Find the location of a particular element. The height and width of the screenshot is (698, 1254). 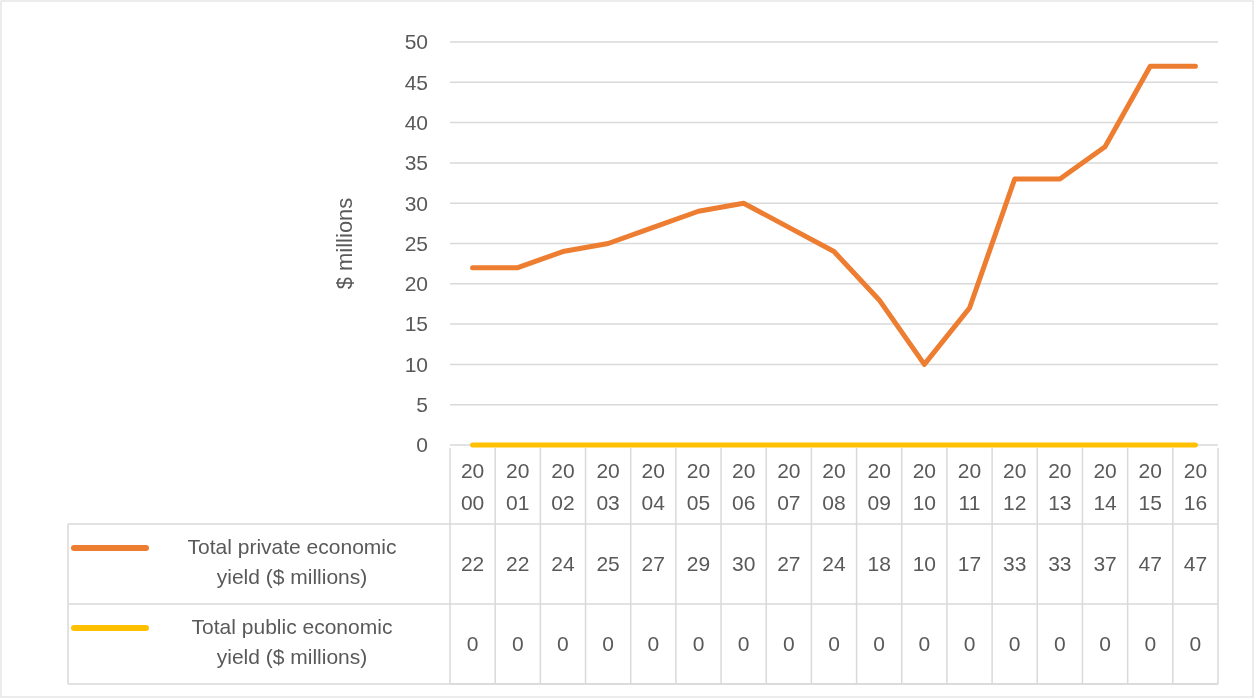

data-label: 18 is located at coordinates (879, 564).